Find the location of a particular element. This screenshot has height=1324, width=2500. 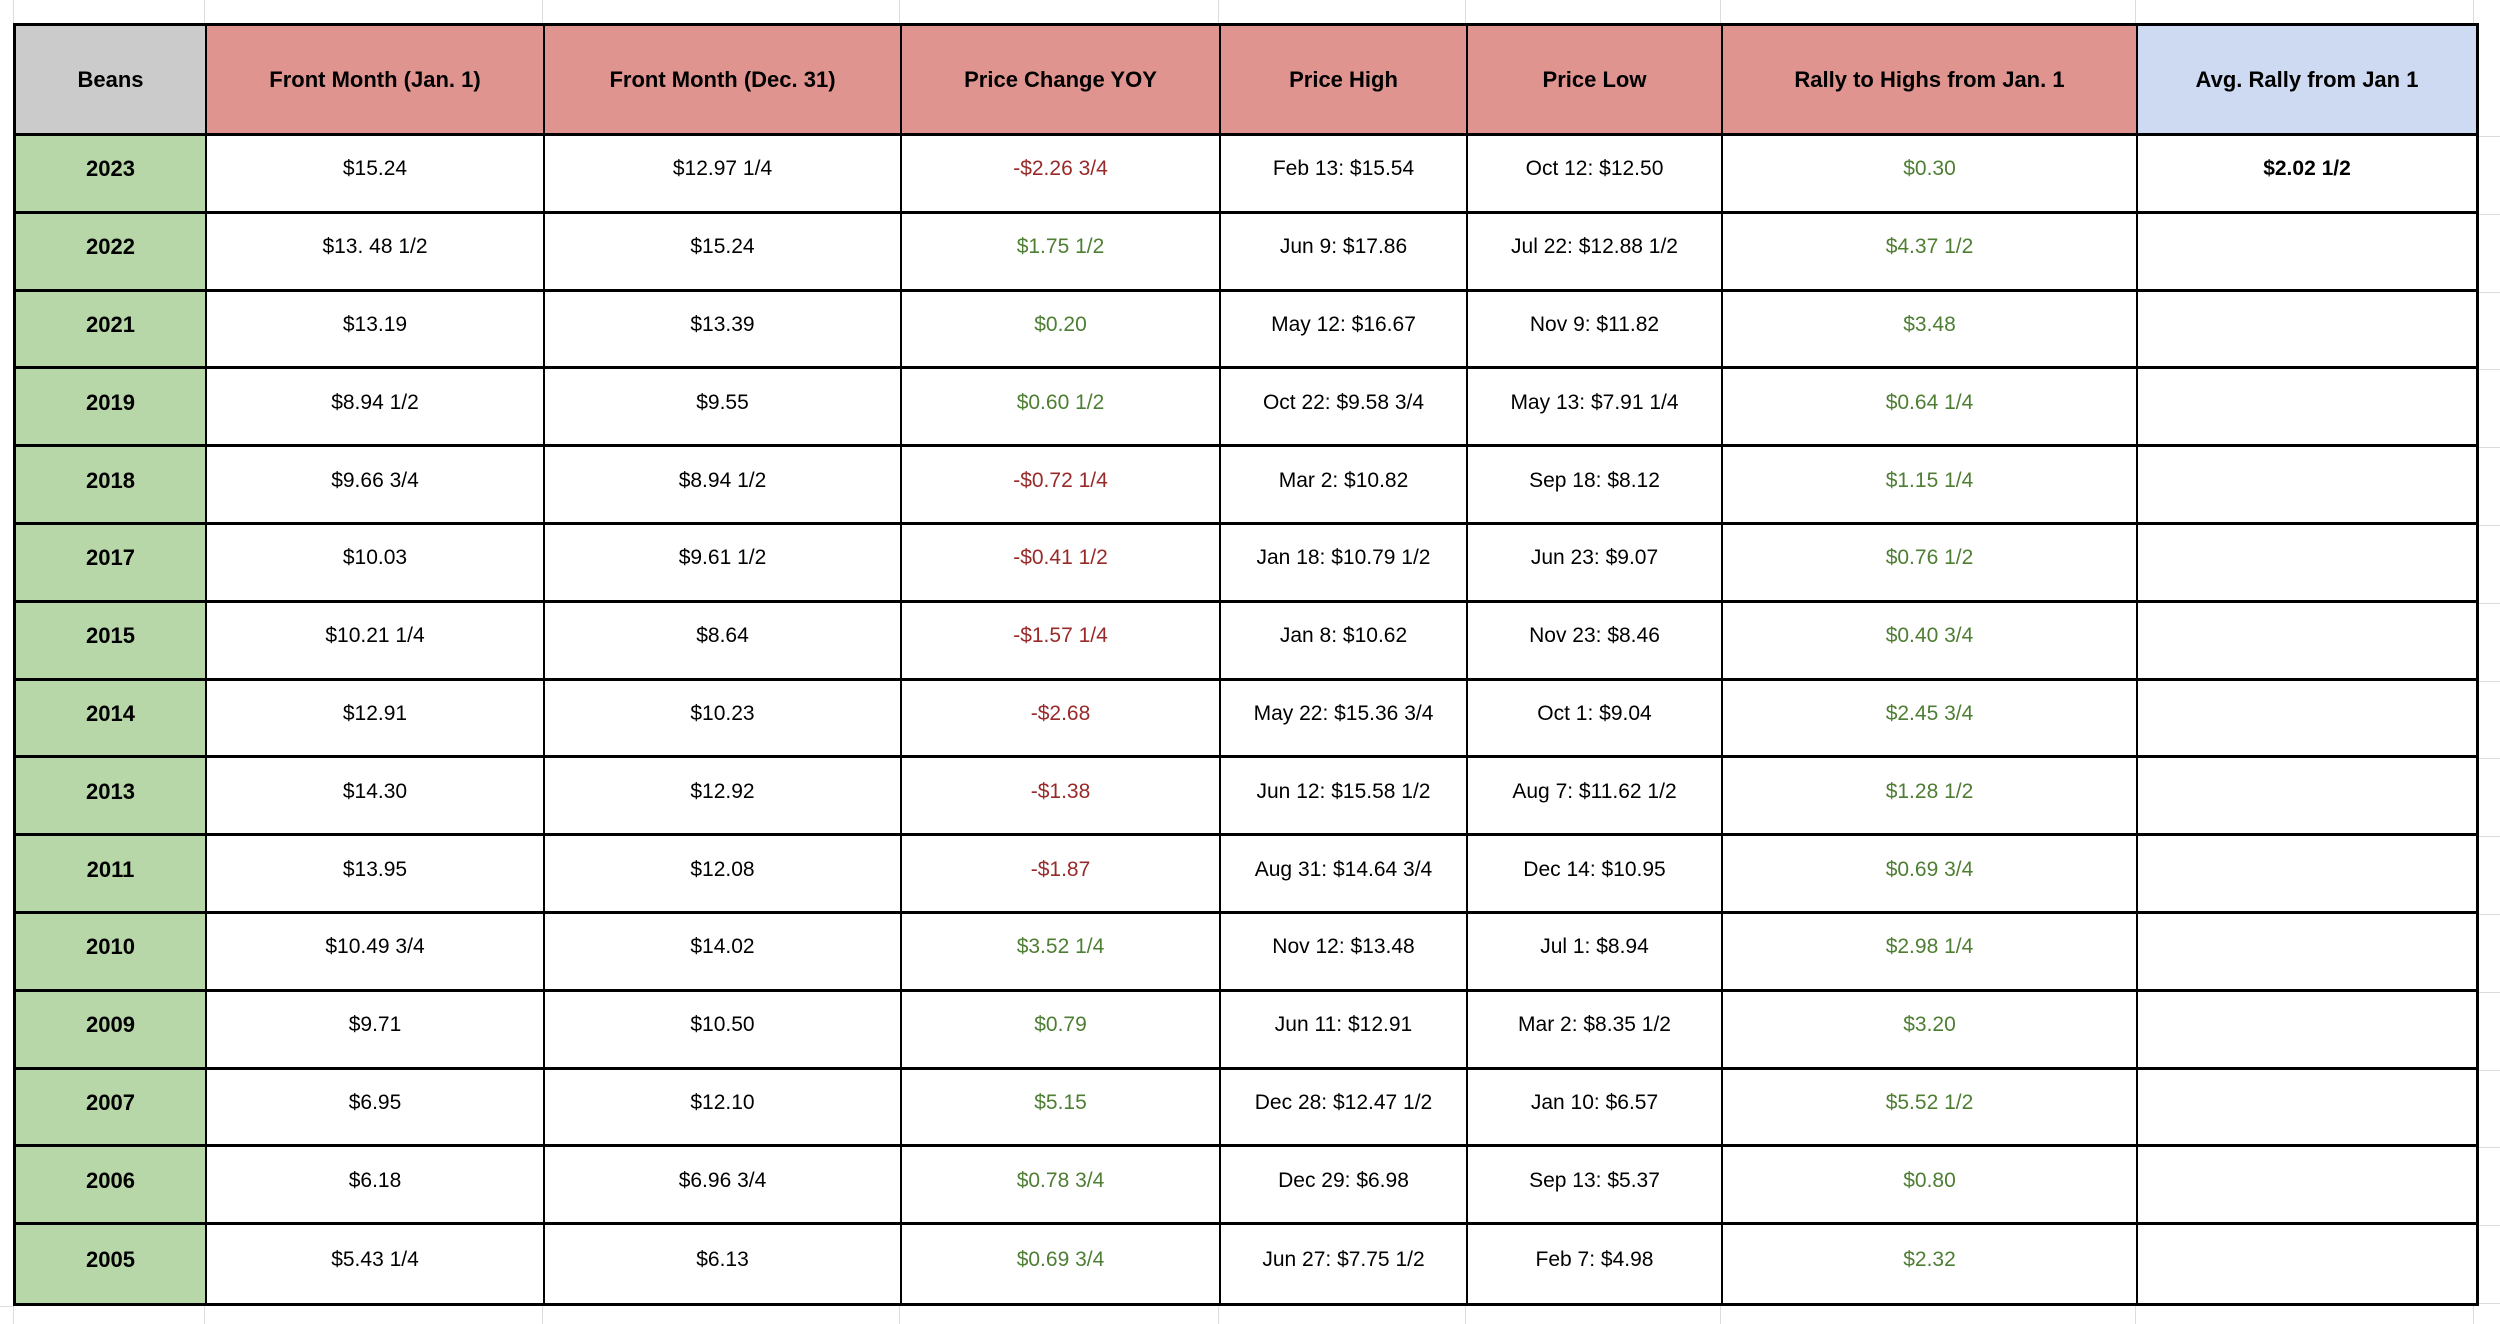

cell-front-month-dec31: $13.39 is located at coordinates (723, 330).